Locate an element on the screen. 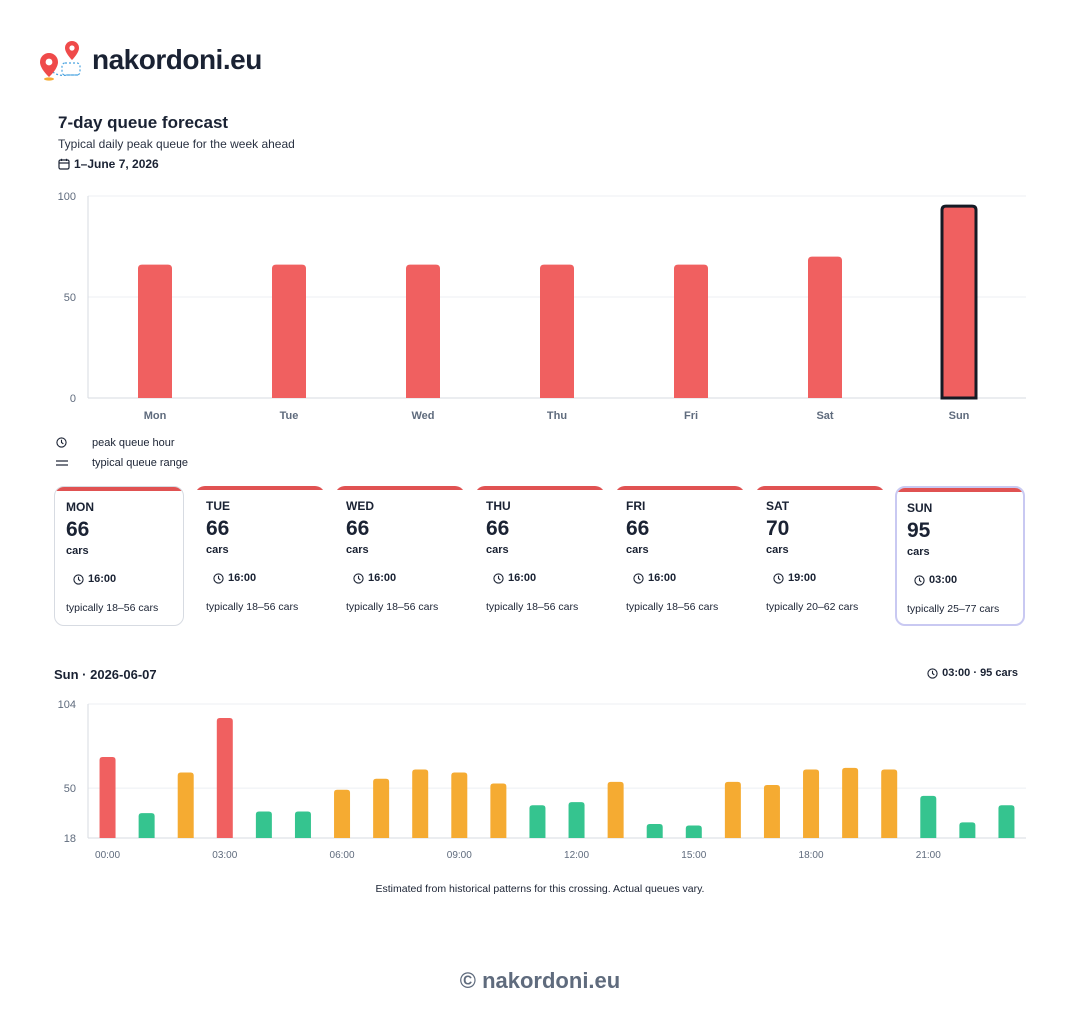  legend-peak-hour: peak queue hour is located at coordinates (115, 443).